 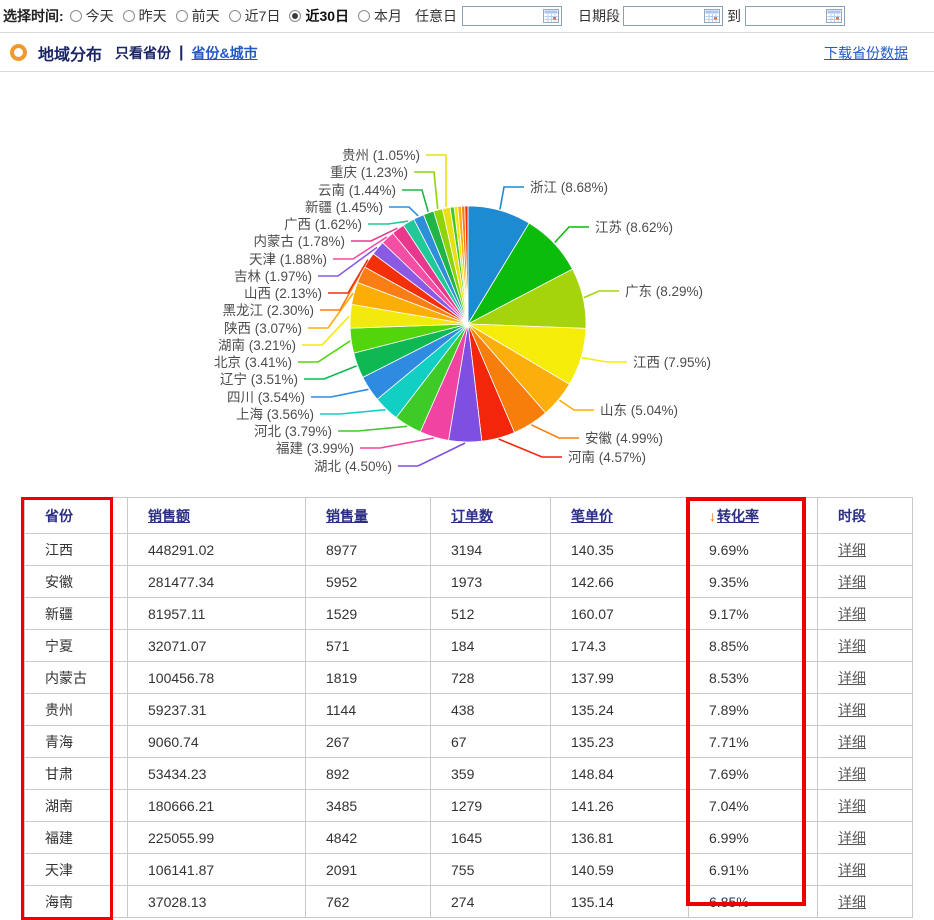 I want to click on cell-orders: 3194, so click(x=490, y=549).